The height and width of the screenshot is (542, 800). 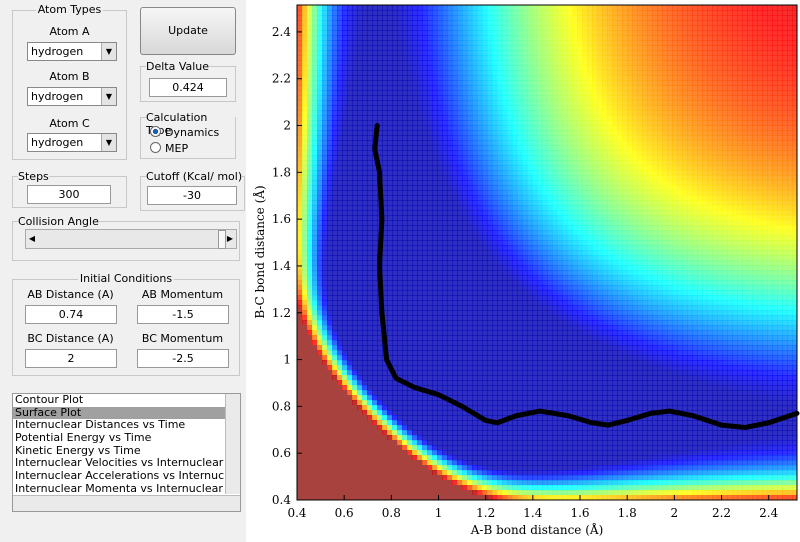 I want to click on x-tick-label: 1.8, so click(x=627, y=513).